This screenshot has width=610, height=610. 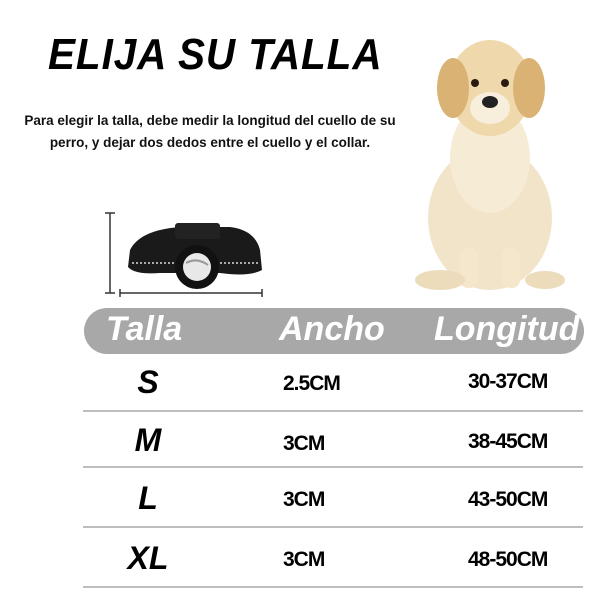 I want to click on table-row: XL 3CM 48-50CM, so click(x=333, y=558).